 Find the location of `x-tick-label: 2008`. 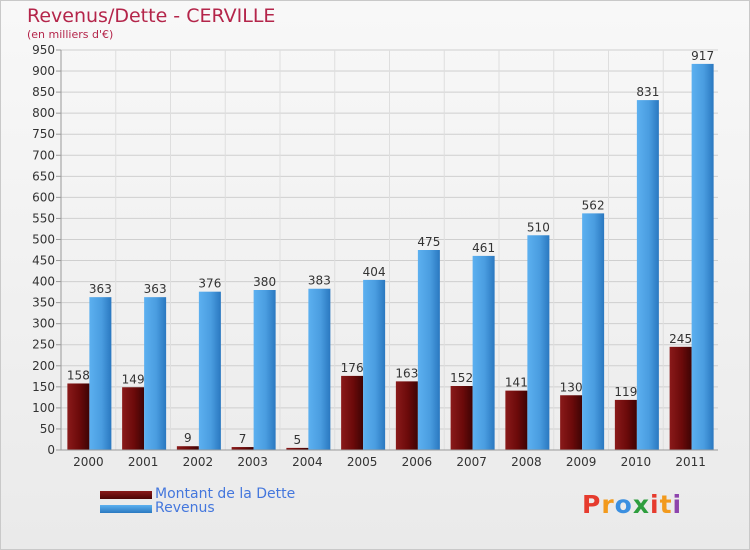

x-tick-label: 2008 is located at coordinates (526, 462).